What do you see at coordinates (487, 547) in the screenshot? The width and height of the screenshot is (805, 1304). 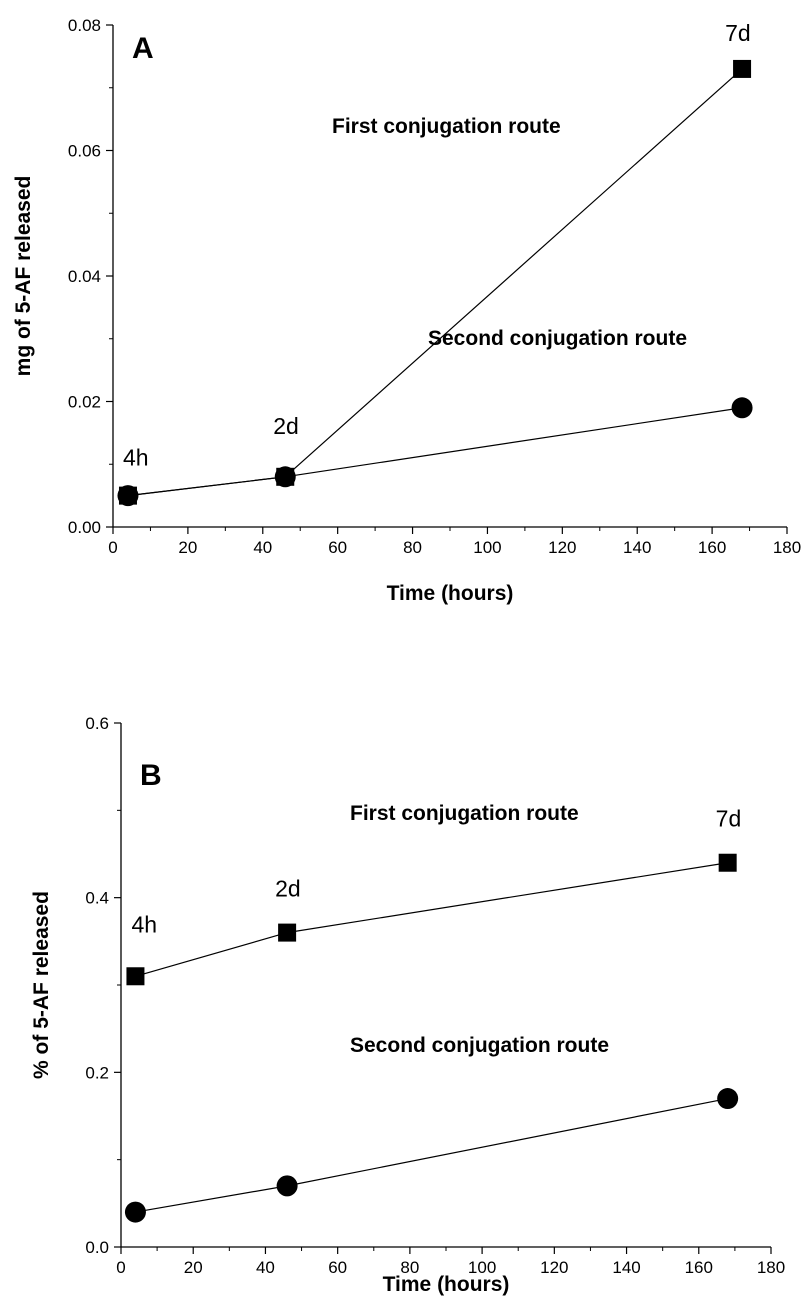 I see `panel-a-x-tick-label: 100` at bounding box center [487, 547].